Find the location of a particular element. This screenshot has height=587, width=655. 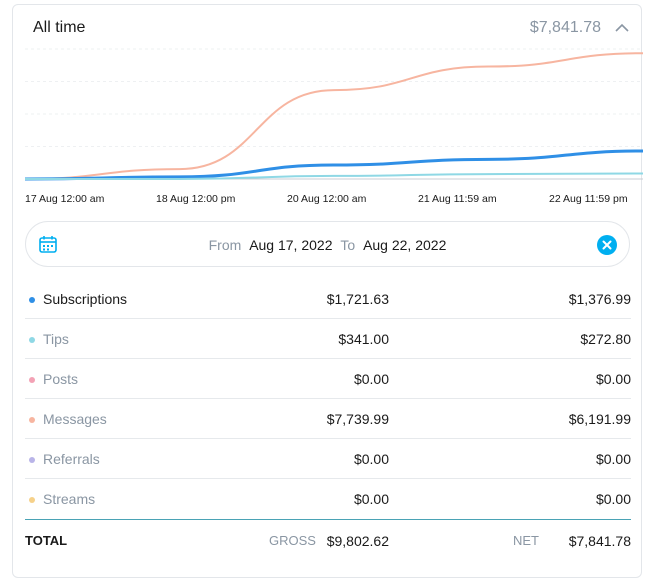

gross-value: $1,721.63 is located at coordinates (357, 299).